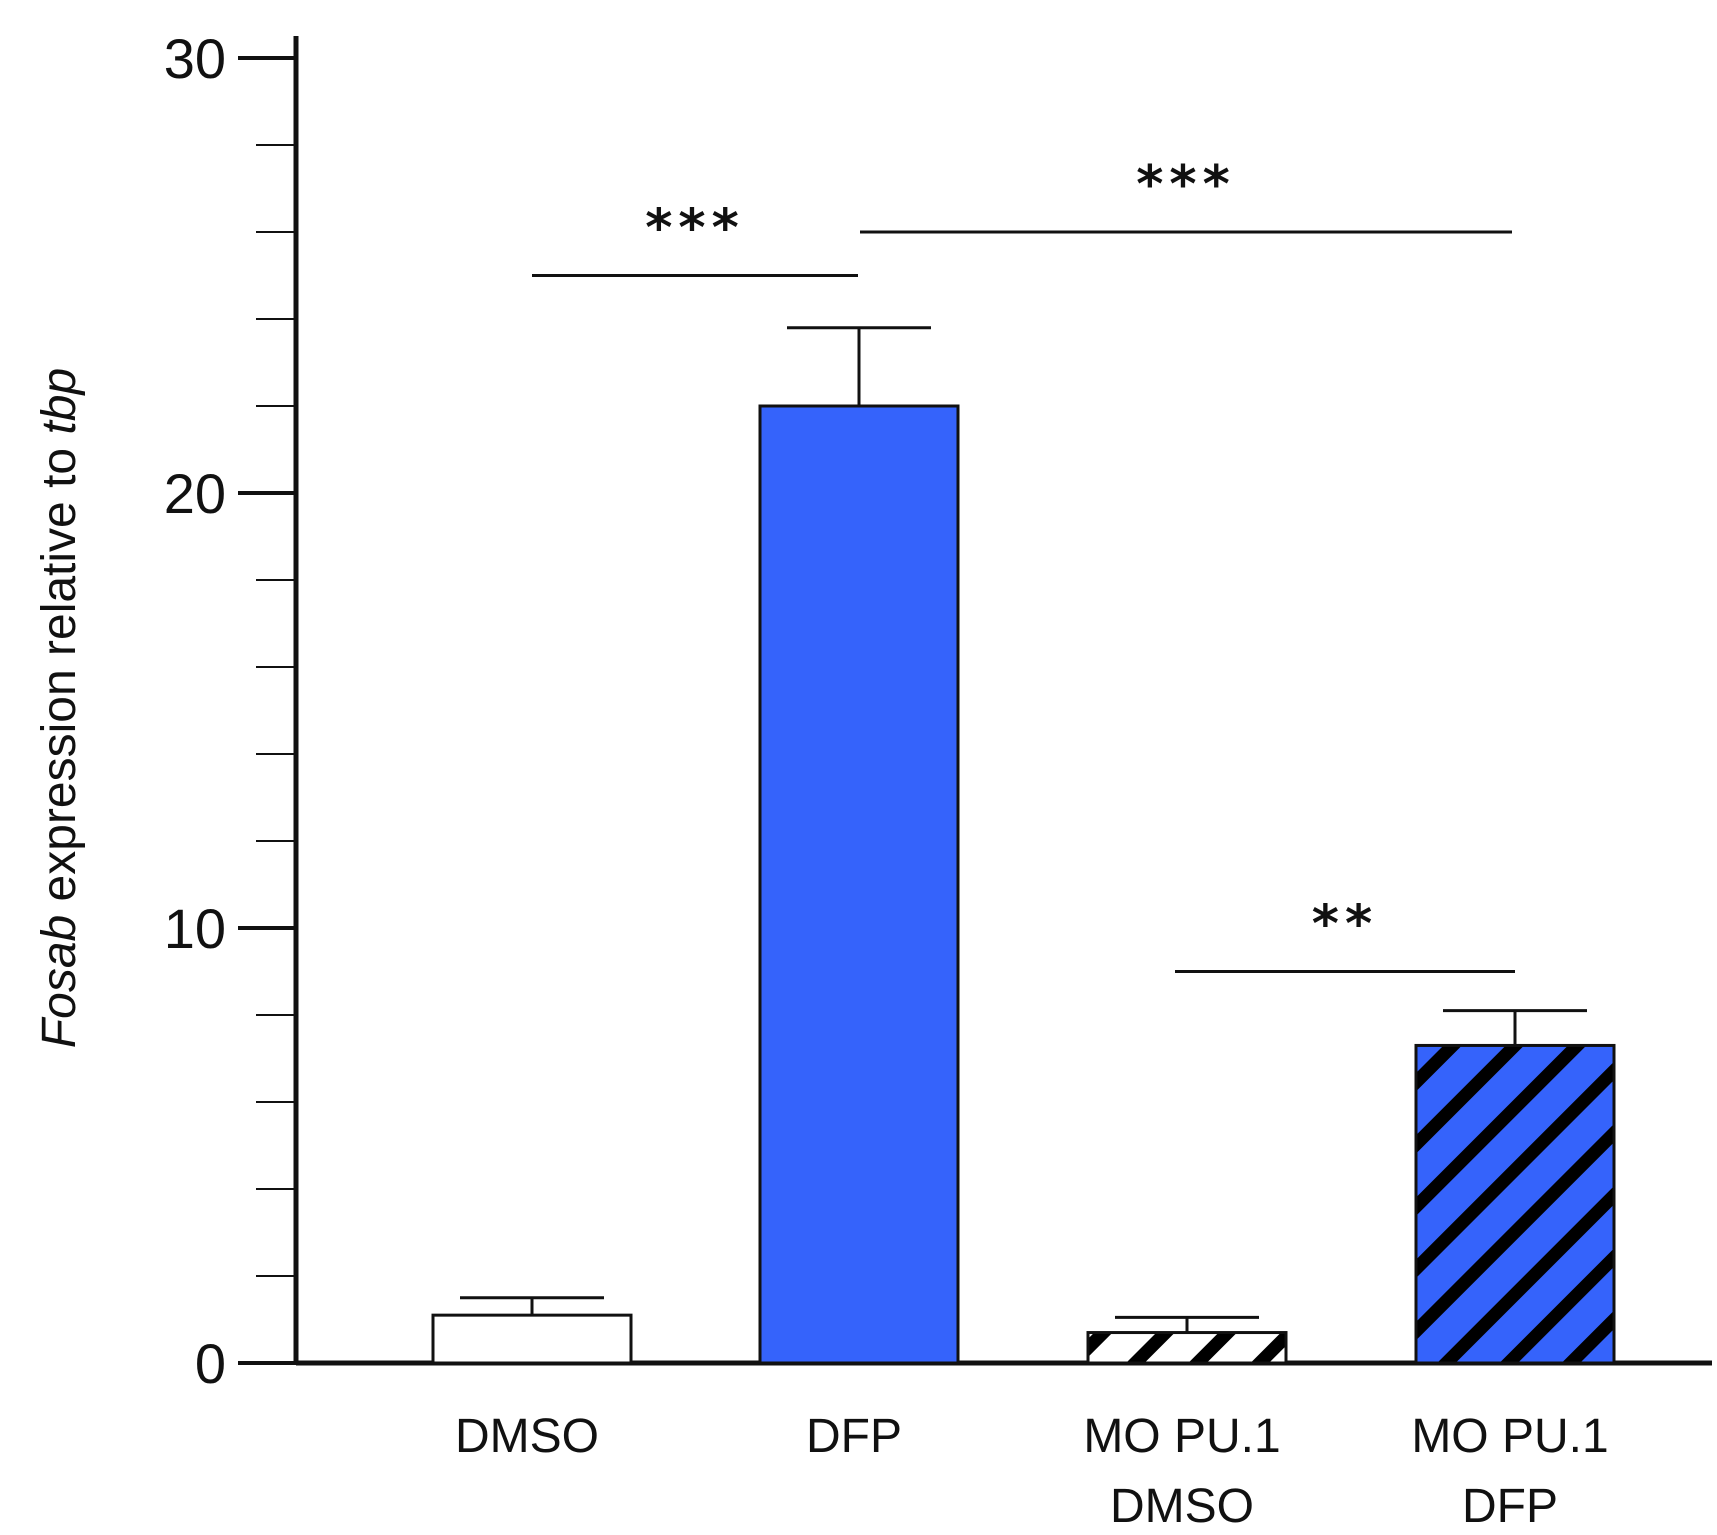  What do you see at coordinates (195, 928) in the screenshot?
I see `y-tick-label: 10` at bounding box center [195, 928].